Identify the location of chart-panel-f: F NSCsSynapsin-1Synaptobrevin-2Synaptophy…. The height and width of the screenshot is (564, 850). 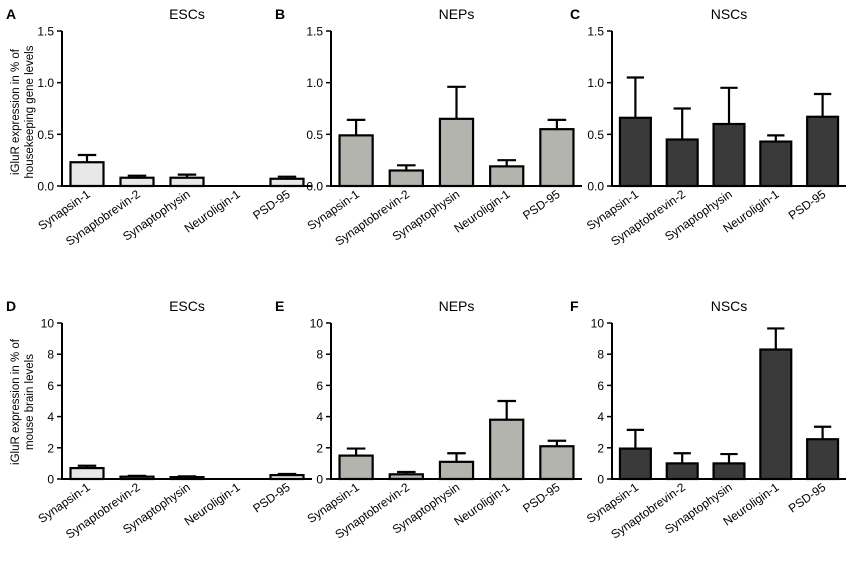
(708, 420).